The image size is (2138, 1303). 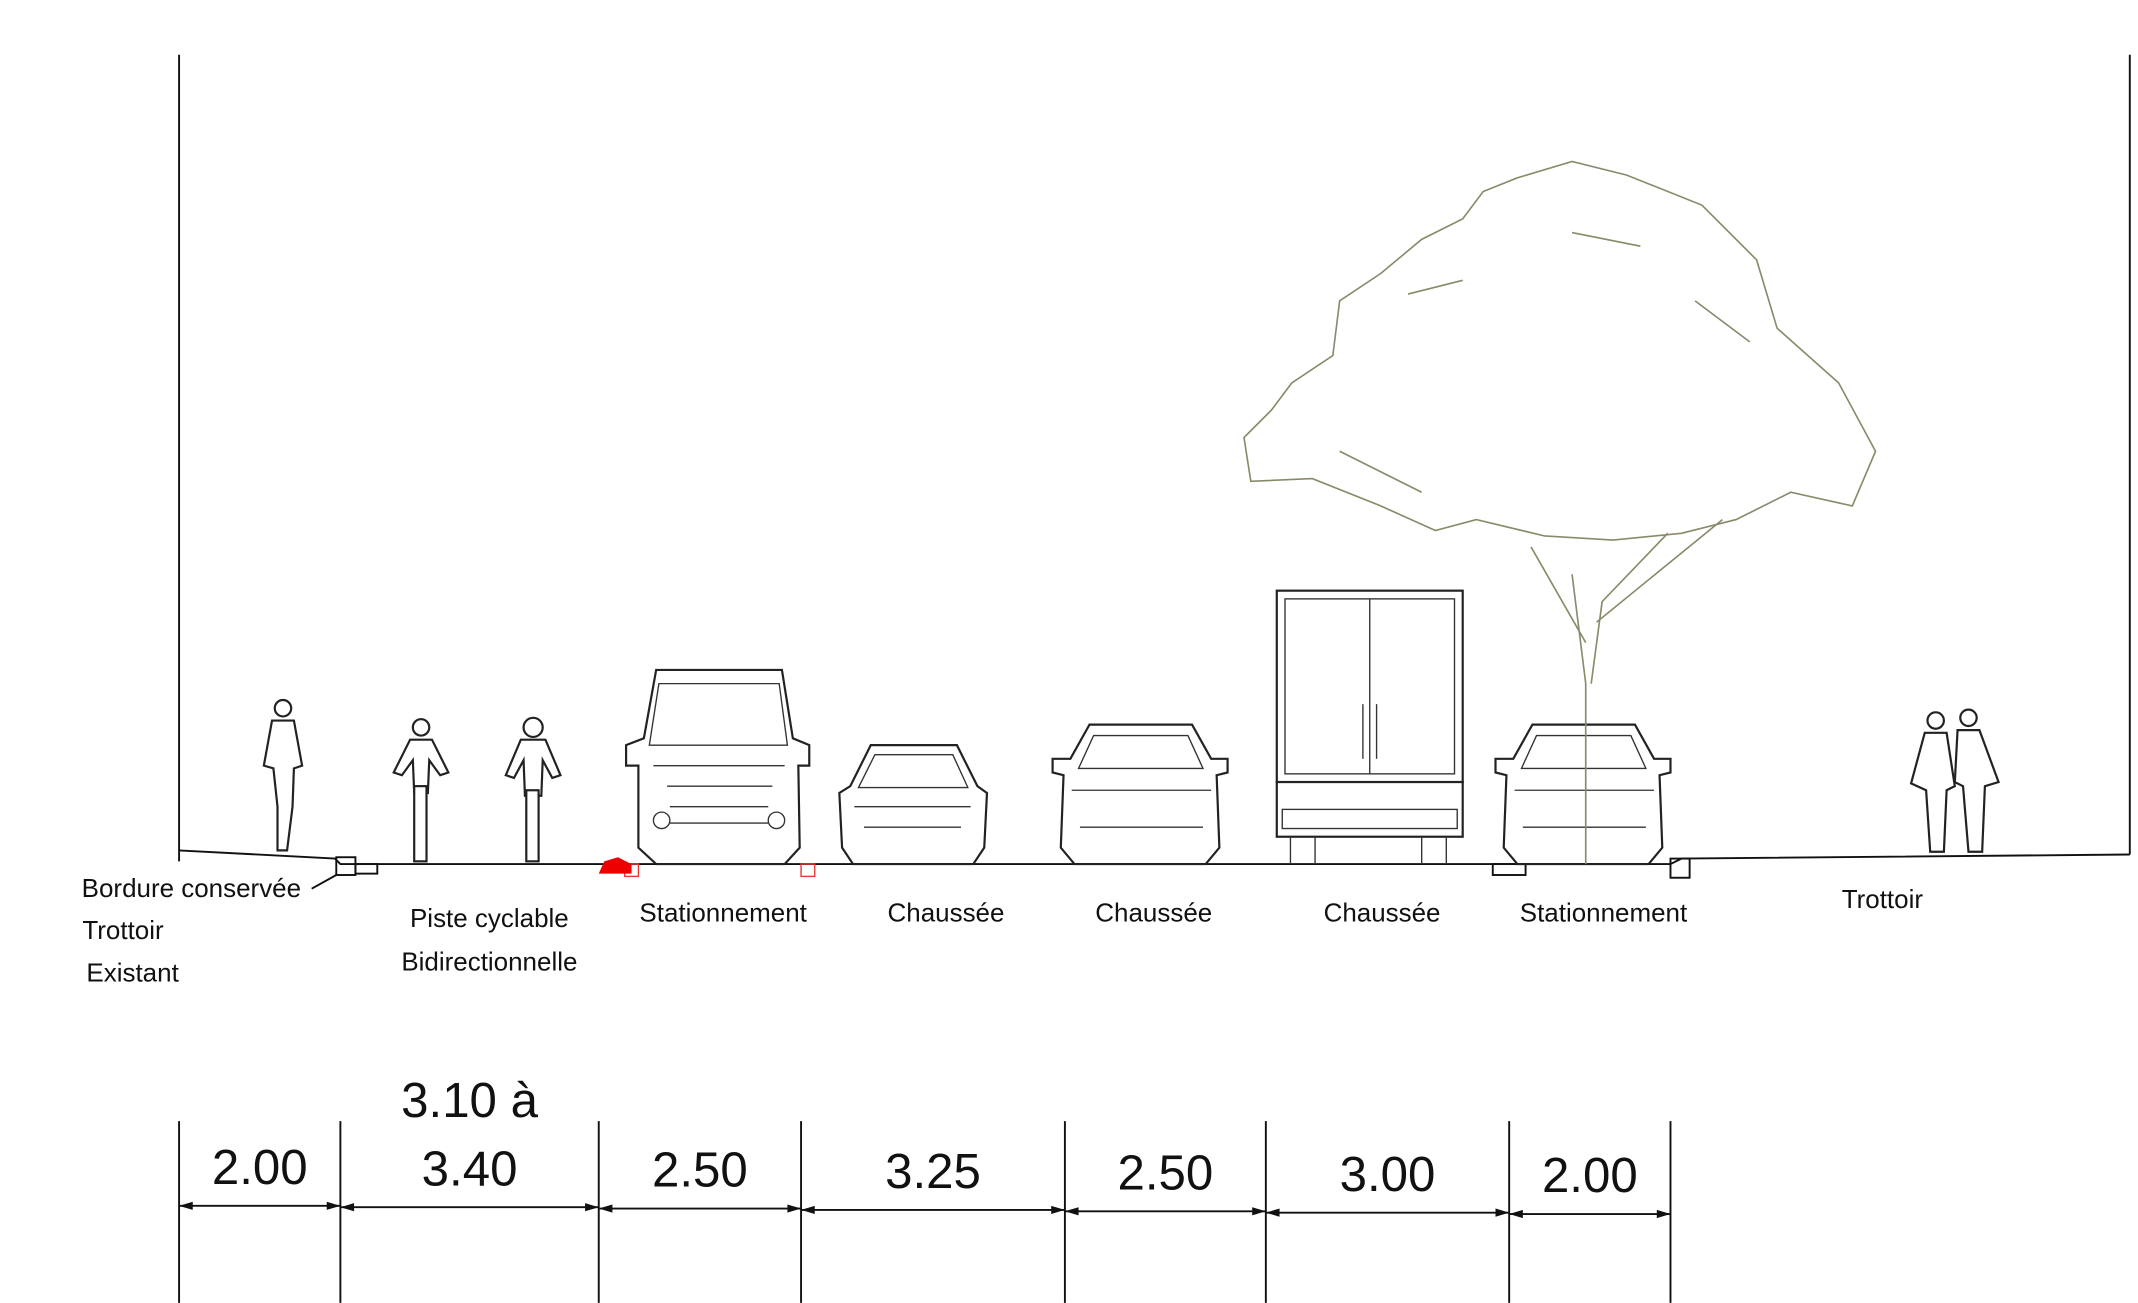 I want to click on leader-line, so click(x=324, y=882).